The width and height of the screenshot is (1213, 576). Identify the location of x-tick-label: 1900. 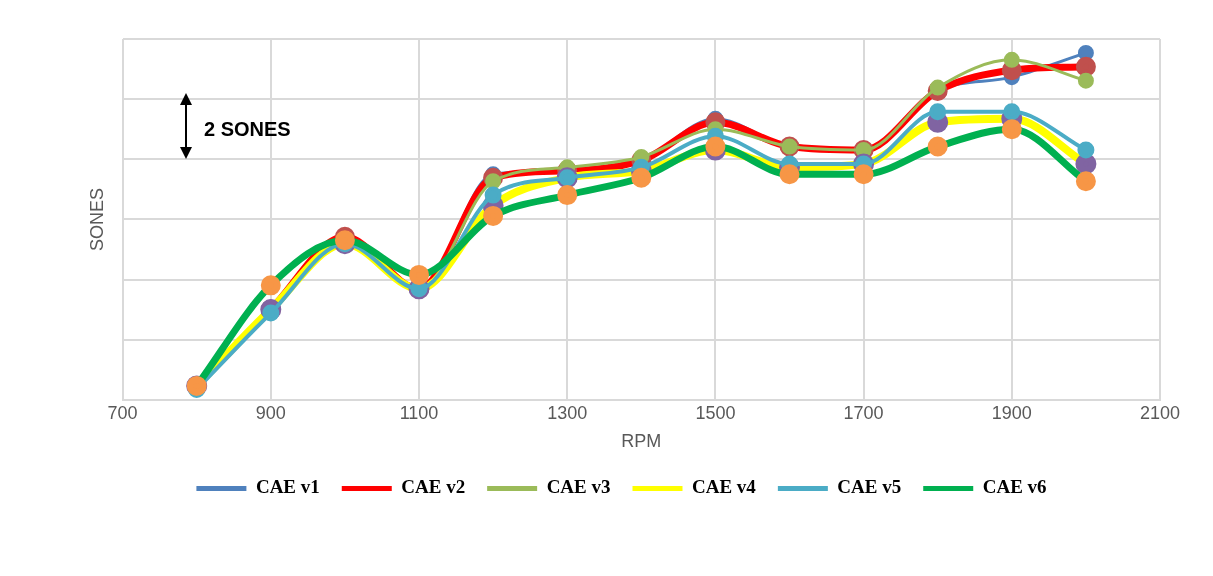
(1011, 412).